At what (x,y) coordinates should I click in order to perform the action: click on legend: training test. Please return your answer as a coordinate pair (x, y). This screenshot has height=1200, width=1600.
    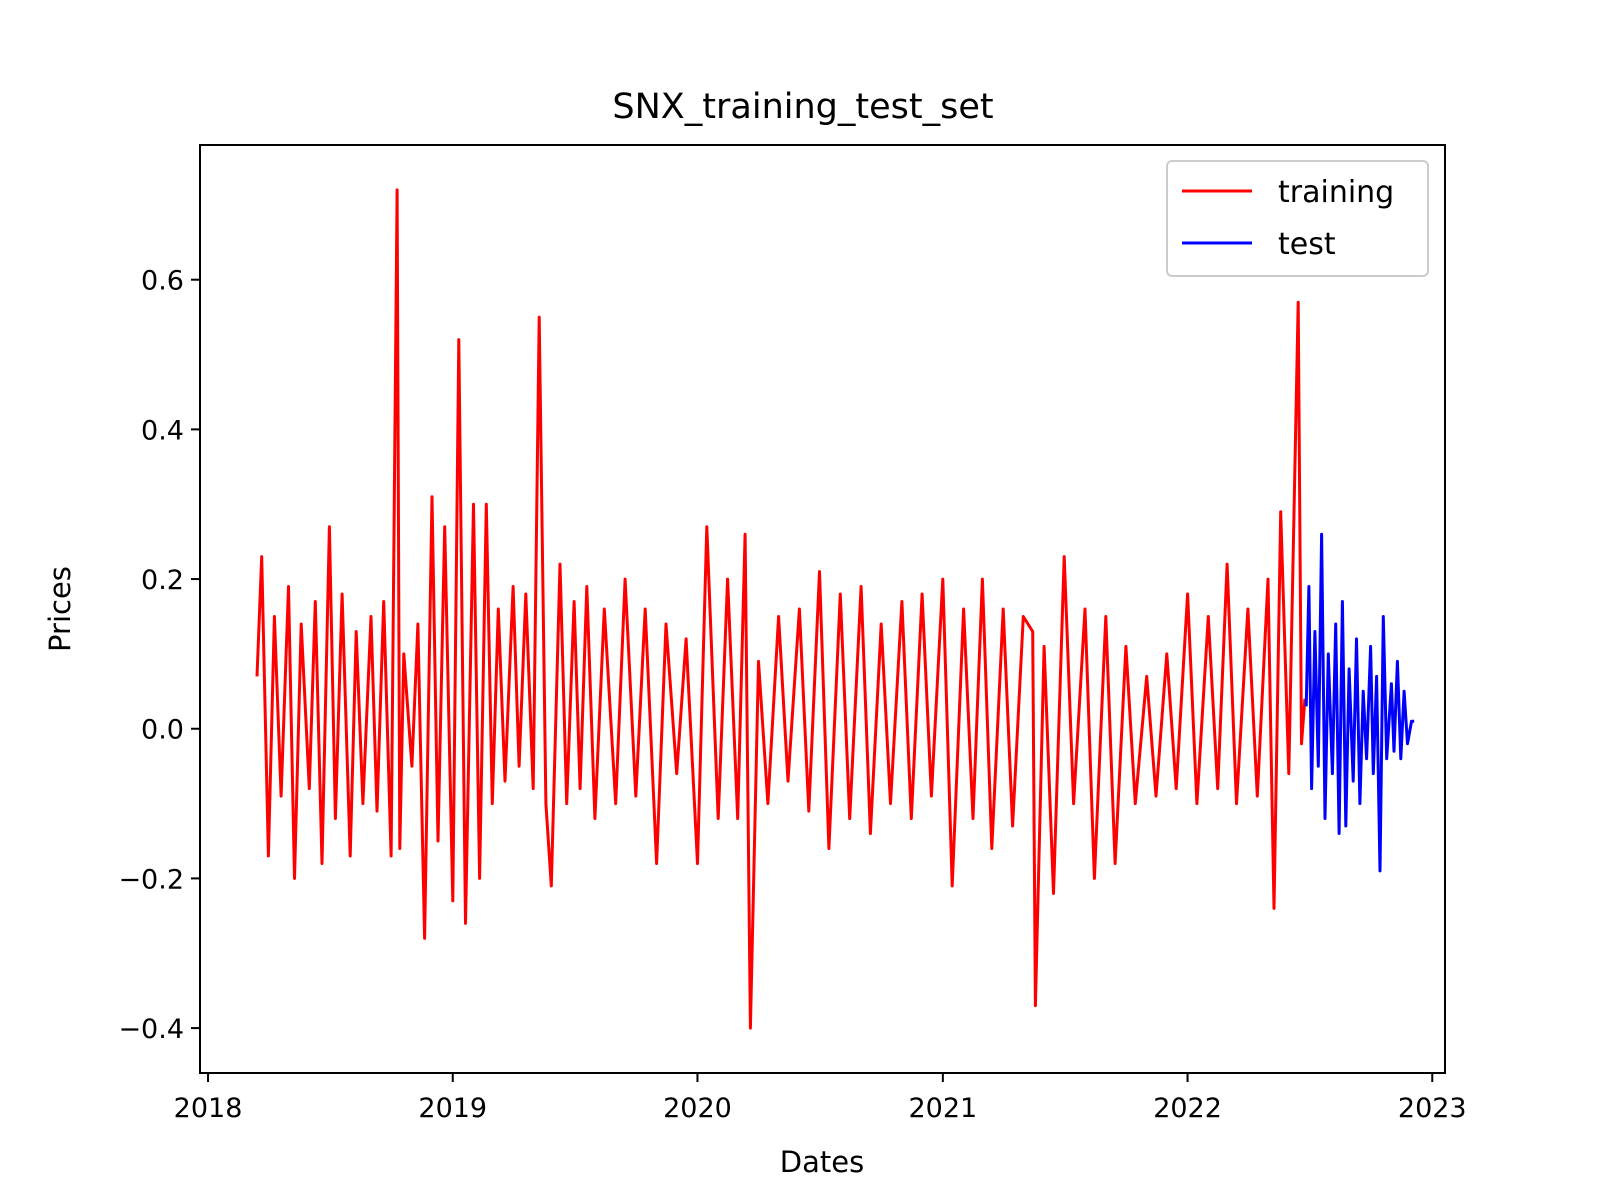
    Looking at the image, I should click on (1297, 218).